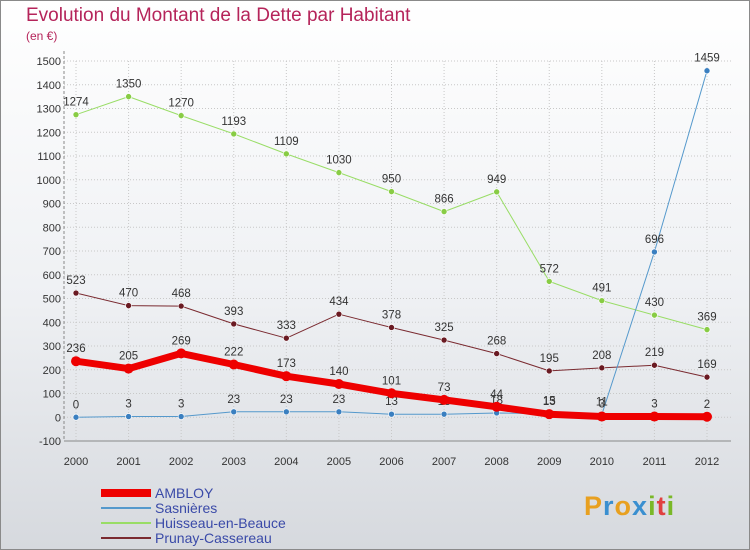 This screenshot has height=550, width=750. Describe the element at coordinates (706, 365) in the screenshot. I see `data-label-prunay-cassereau: 169` at that location.